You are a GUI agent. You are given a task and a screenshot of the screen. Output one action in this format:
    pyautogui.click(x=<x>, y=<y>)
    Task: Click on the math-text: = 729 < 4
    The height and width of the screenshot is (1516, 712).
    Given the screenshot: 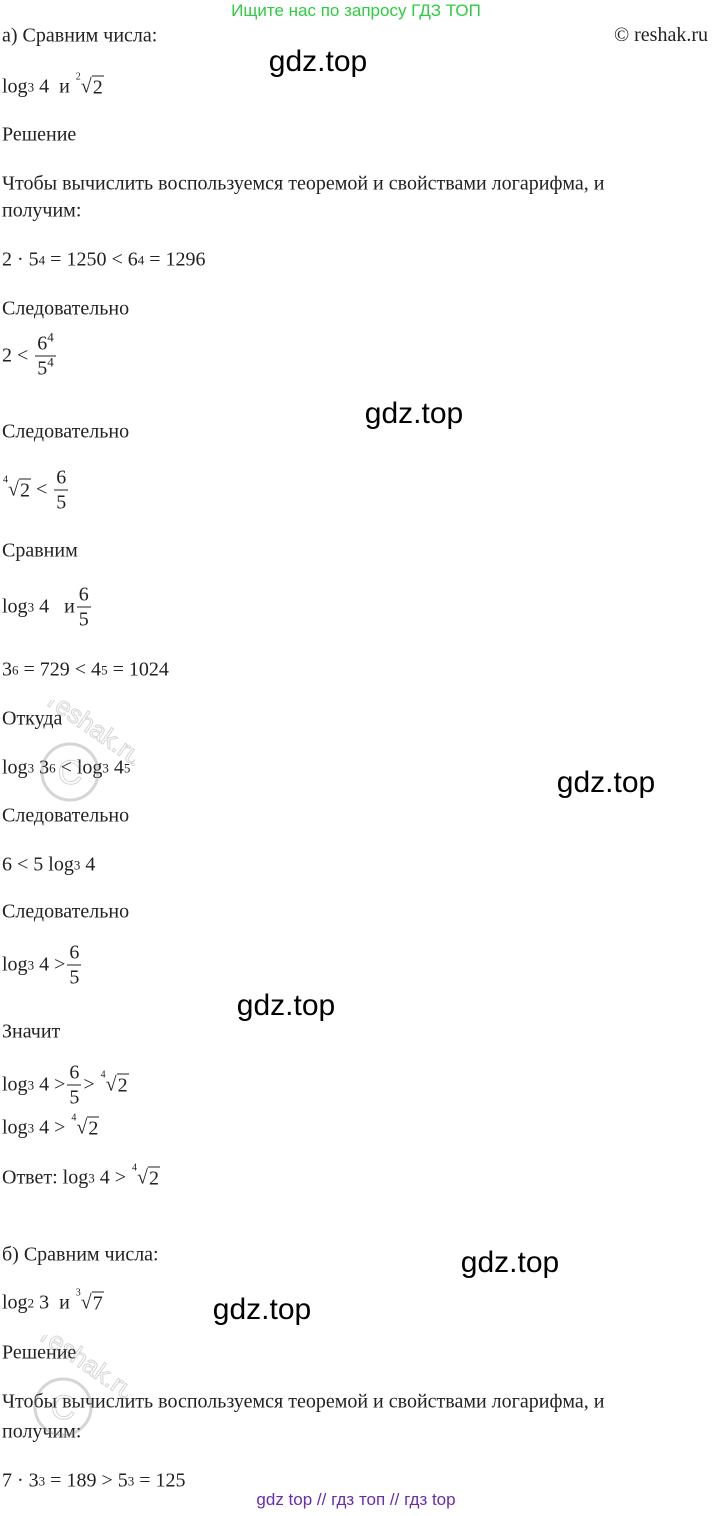 What is the action you would take?
    pyautogui.click(x=60, y=669)
    